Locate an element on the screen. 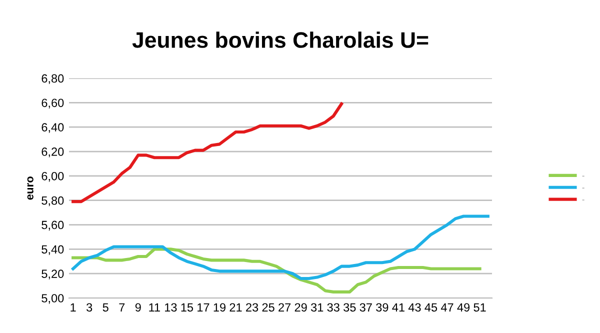 This screenshot has height=333, width=600. x-tick-label: 17 is located at coordinates (204, 307).